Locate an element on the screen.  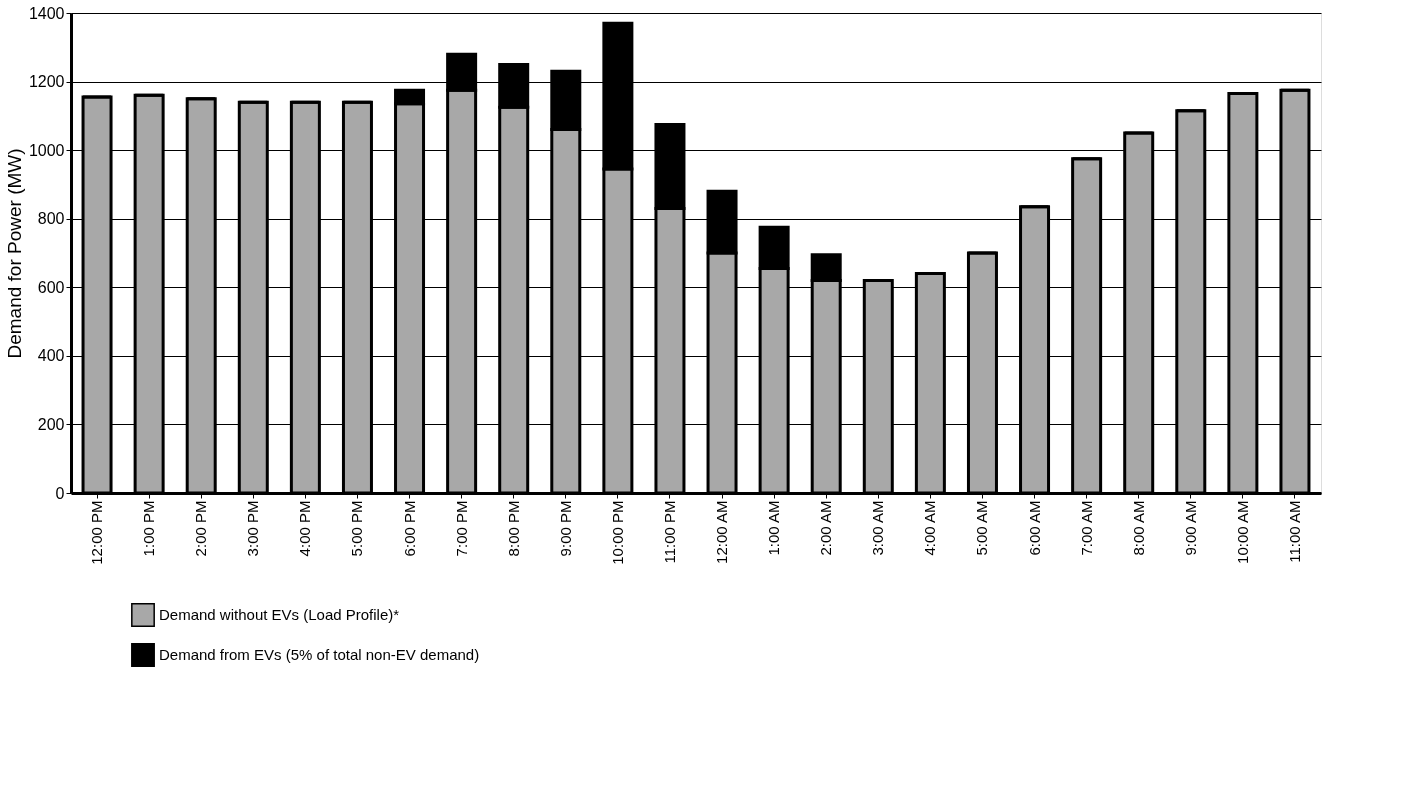
legend-label: Demand without EVs (Load Profile)* is located at coordinates (279, 614).